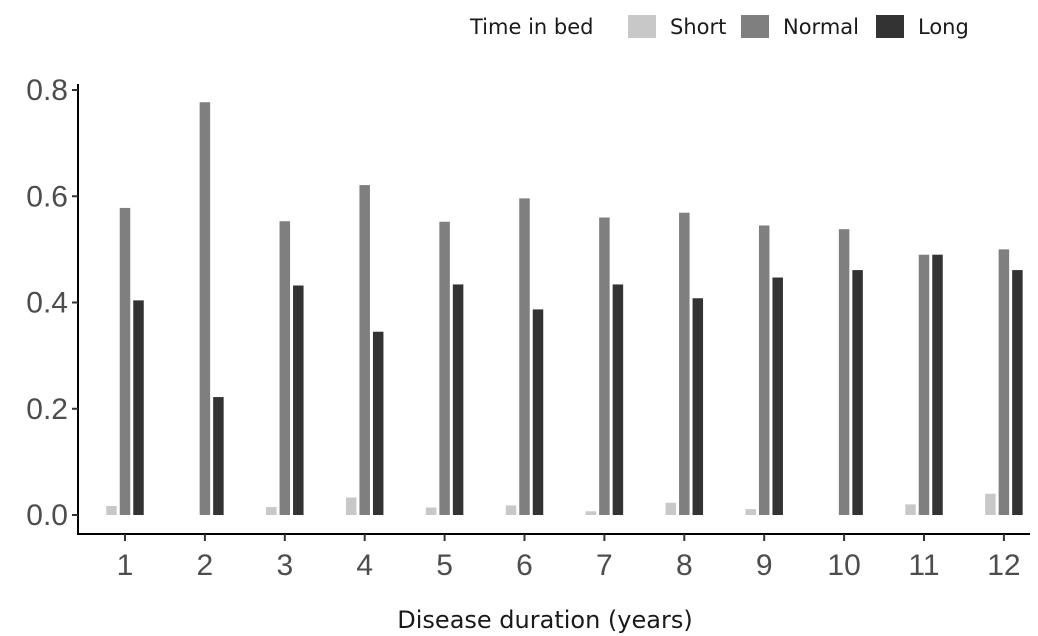 This screenshot has height=636, width=1038. Describe the element at coordinates (1003, 565) in the screenshot. I see `x-tick-label: 12` at that location.